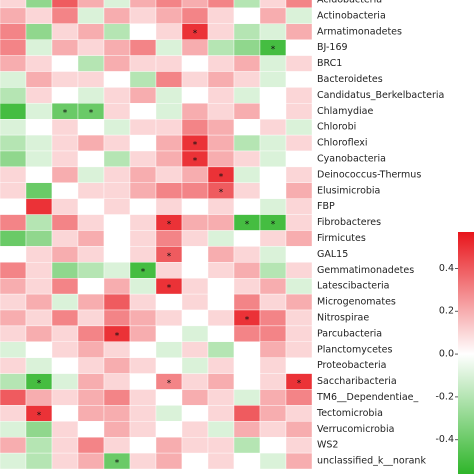  I want to click on colorbar, so click(466, 353).